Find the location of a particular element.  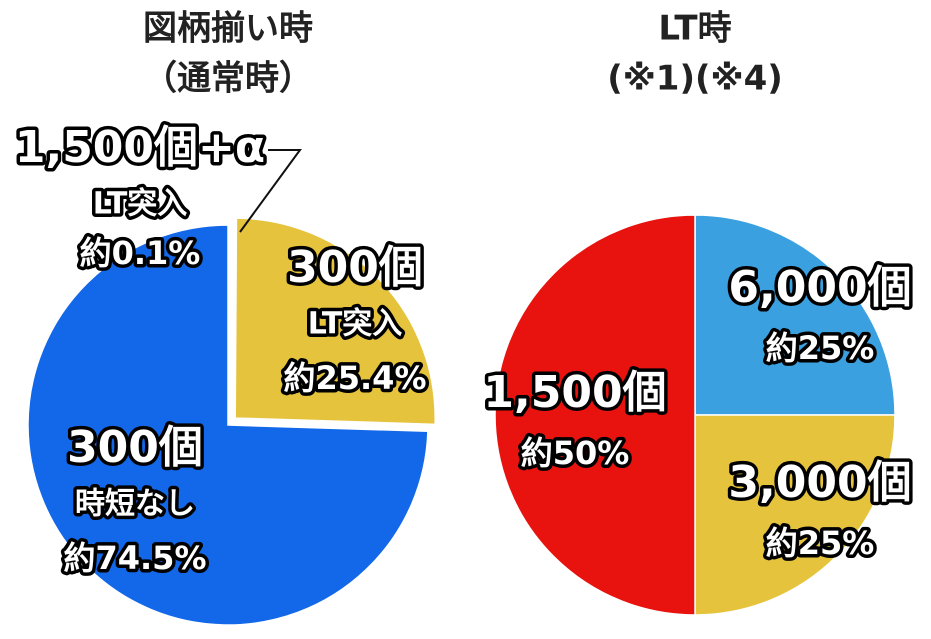

slice-description: 時短なし is located at coordinates (135, 504).